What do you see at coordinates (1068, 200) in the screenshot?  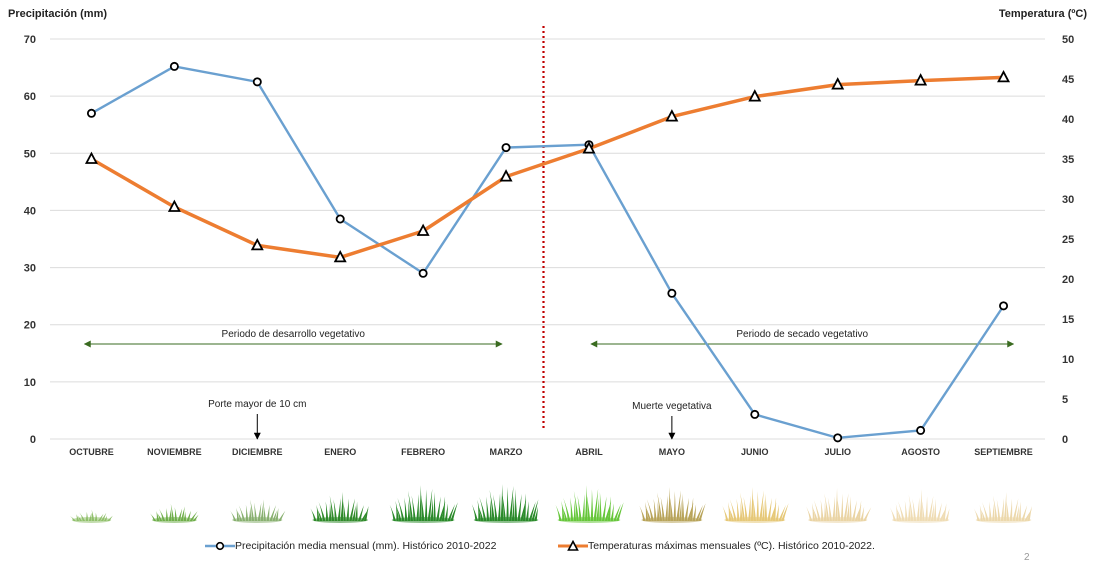 I see `right-tick-label: 30` at bounding box center [1068, 200].